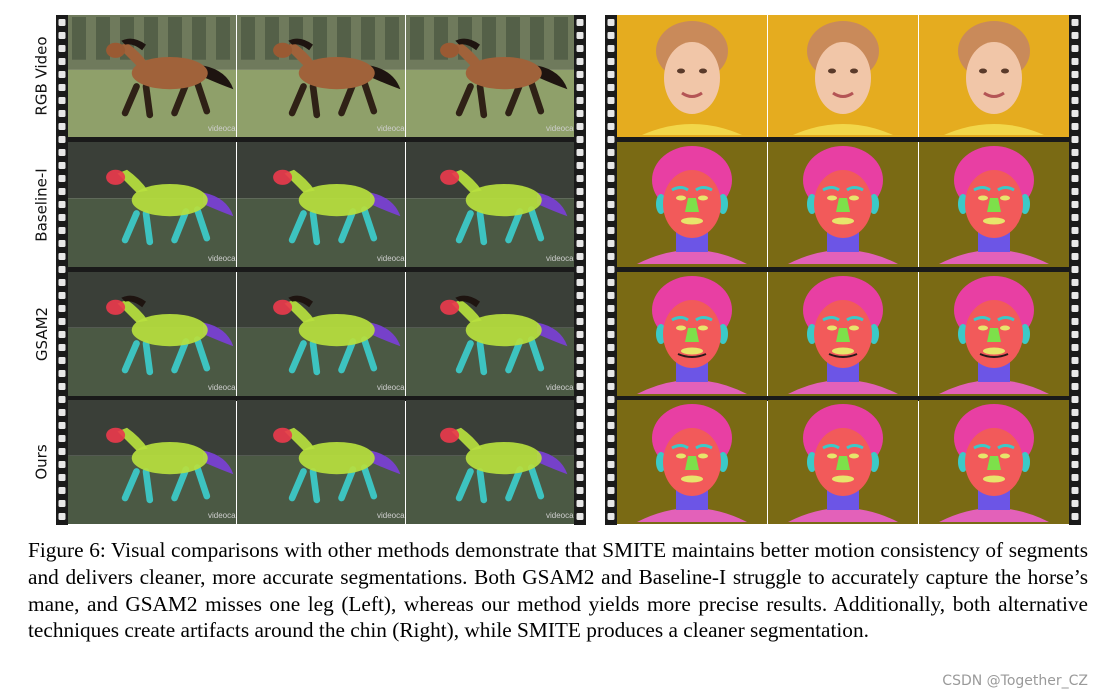 The width and height of the screenshot is (1098, 695). I want to click on row-label-ours: Ours, so click(42, 462).